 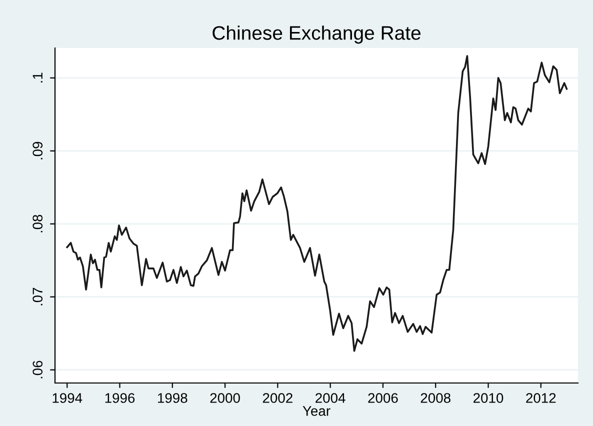 What do you see at coordinates (120, 398) in the screenshot?
I see `x-tick-label: 1996` at bounding box center [120, 398].